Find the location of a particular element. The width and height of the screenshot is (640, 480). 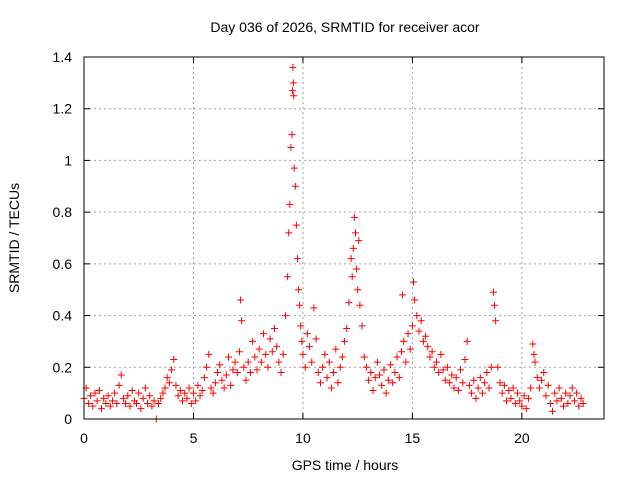

y-tick-label: 1.2 is located at coordinates (63, 109).